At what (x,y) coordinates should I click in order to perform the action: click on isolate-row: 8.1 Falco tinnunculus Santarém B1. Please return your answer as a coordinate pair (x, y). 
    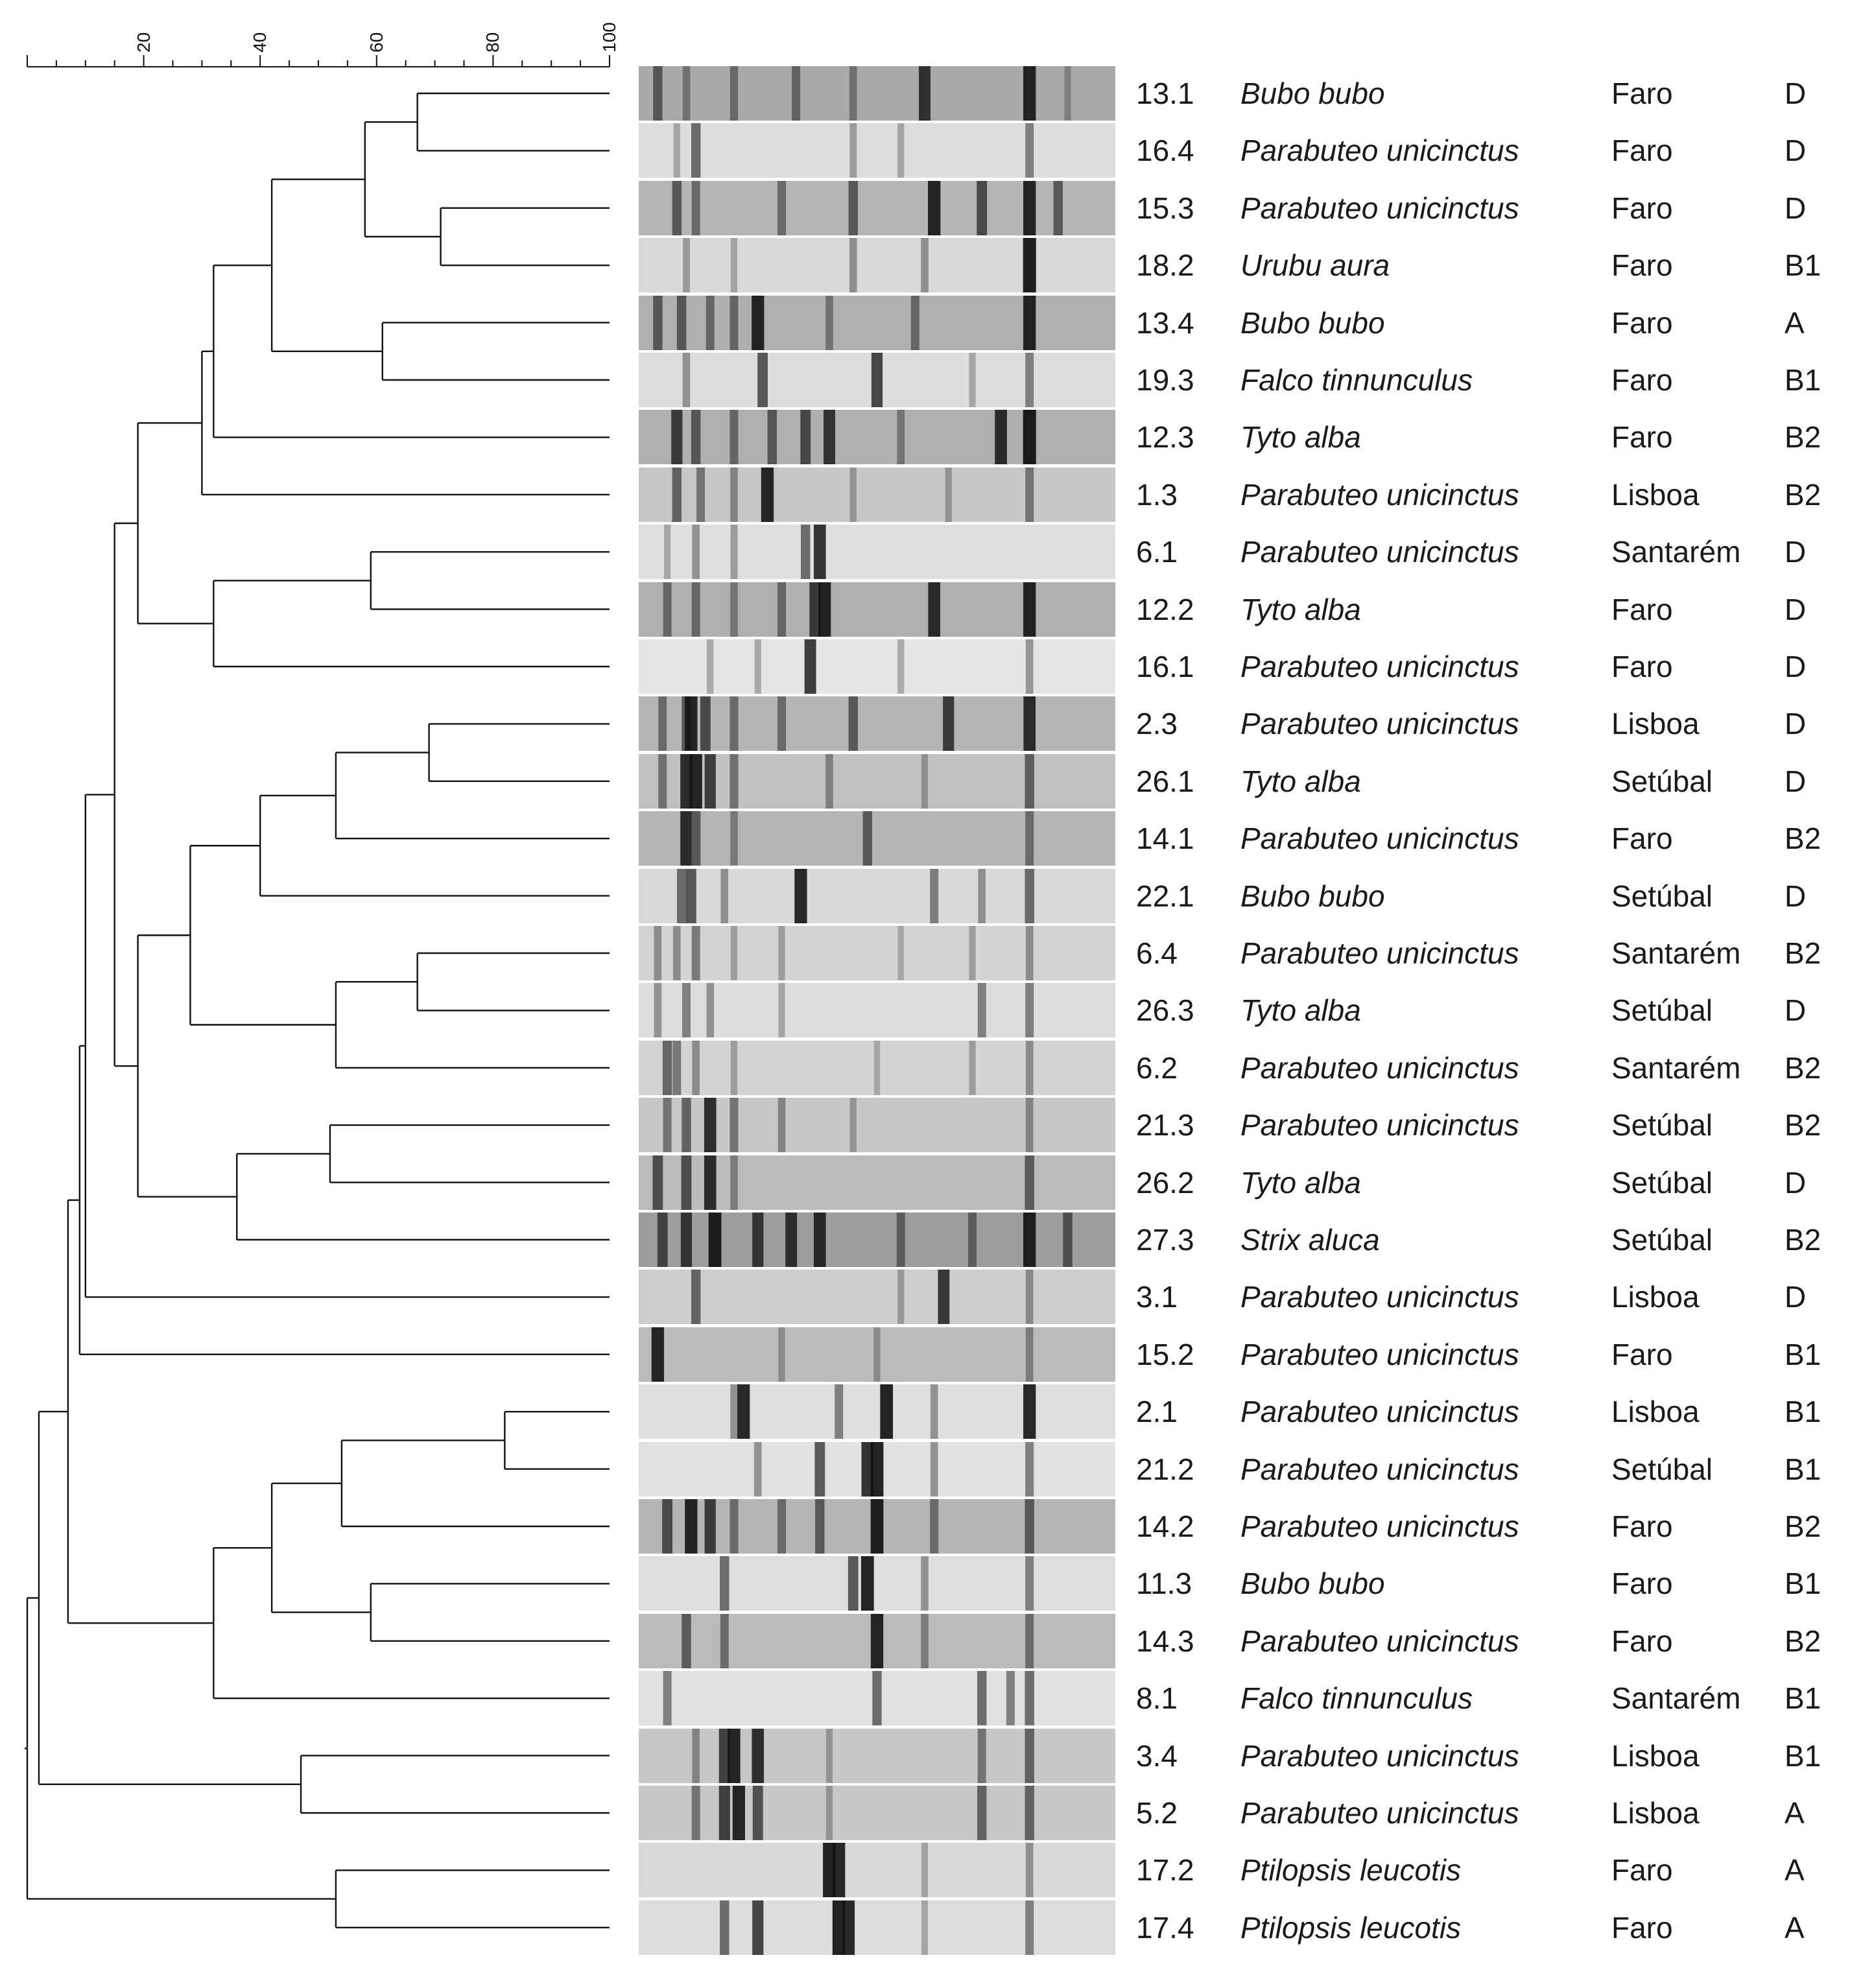
    Looking at the image, I should click on (925, 1698).